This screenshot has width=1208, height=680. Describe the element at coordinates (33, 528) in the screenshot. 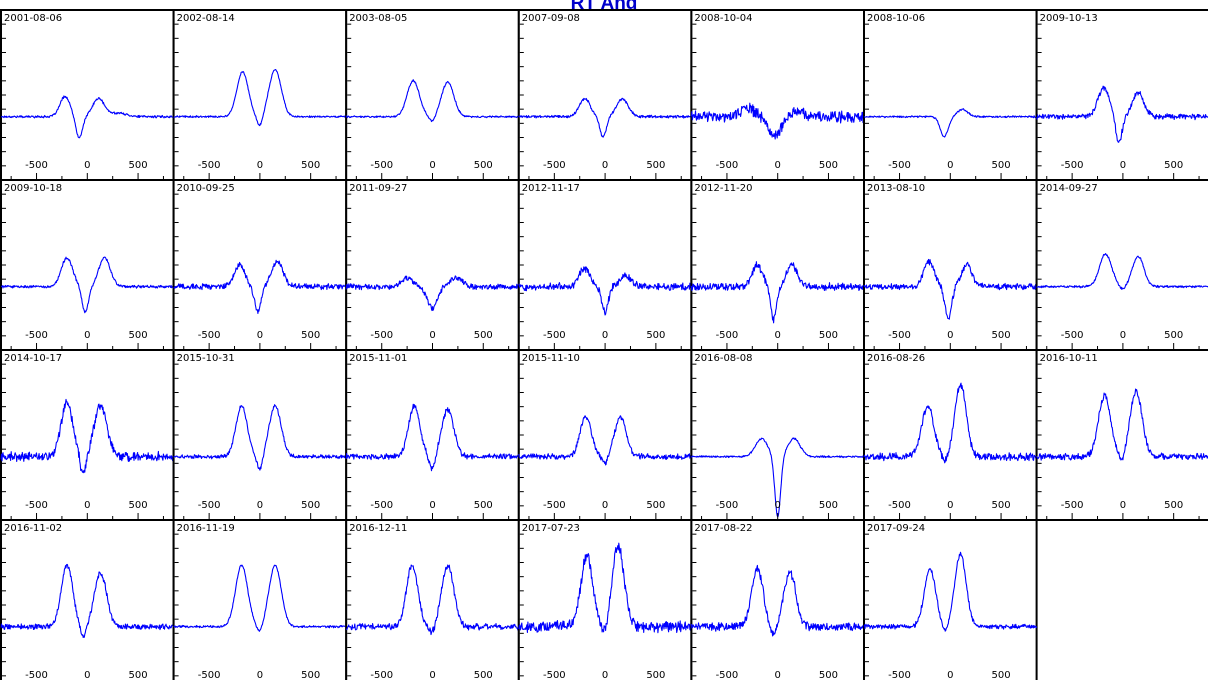

I see `panel-date-label: 2016-11-02` at that location.